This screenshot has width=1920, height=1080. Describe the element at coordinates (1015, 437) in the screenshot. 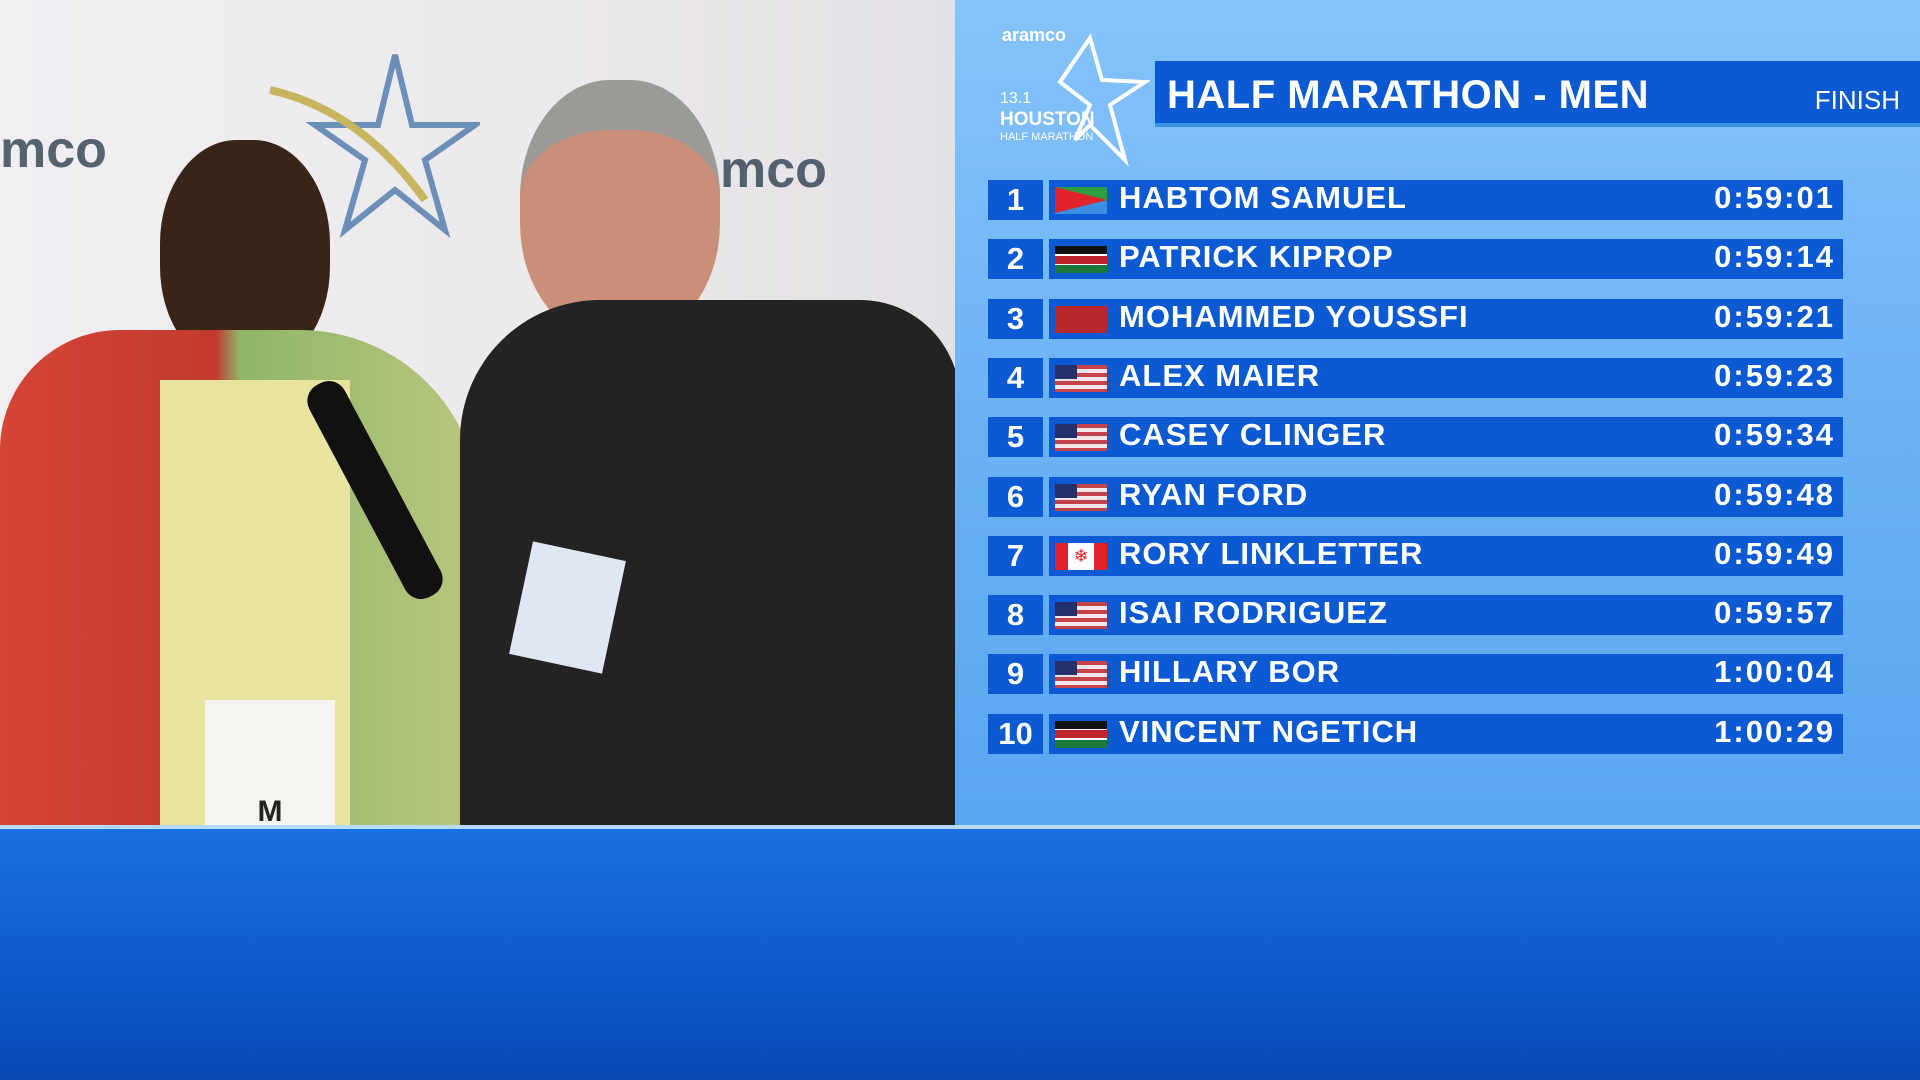

I see `position: 5` at that location.